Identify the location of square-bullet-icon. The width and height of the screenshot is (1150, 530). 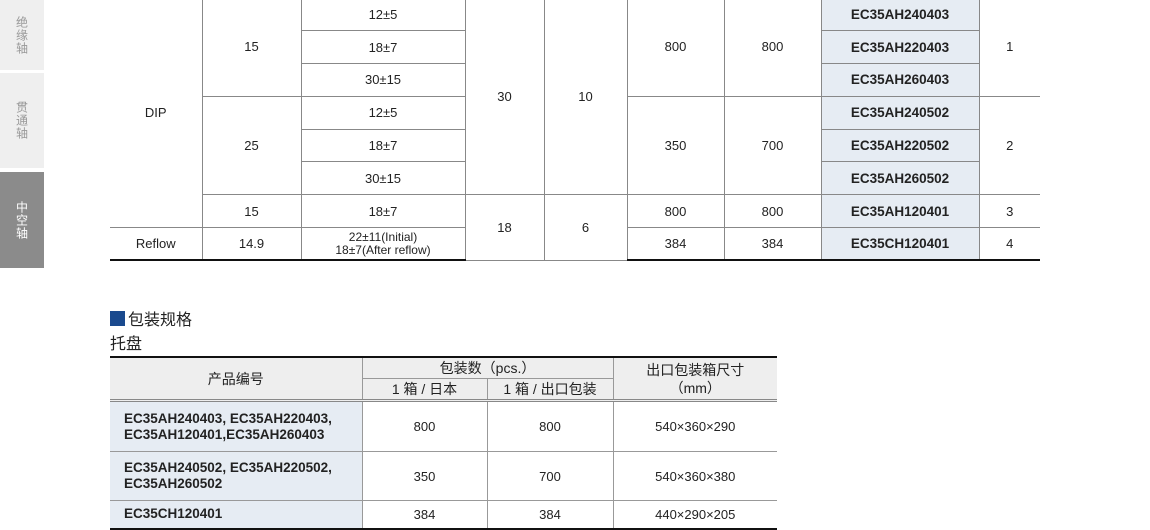
(117, 318).